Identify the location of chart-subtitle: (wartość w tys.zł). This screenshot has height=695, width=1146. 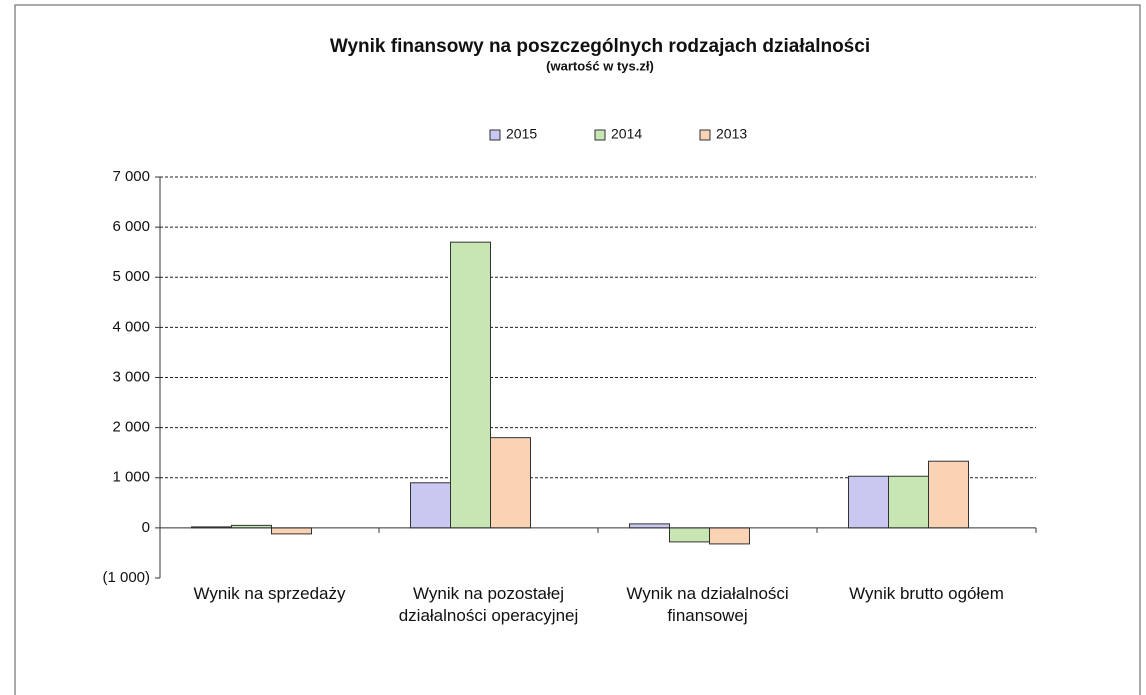
(600, 65).